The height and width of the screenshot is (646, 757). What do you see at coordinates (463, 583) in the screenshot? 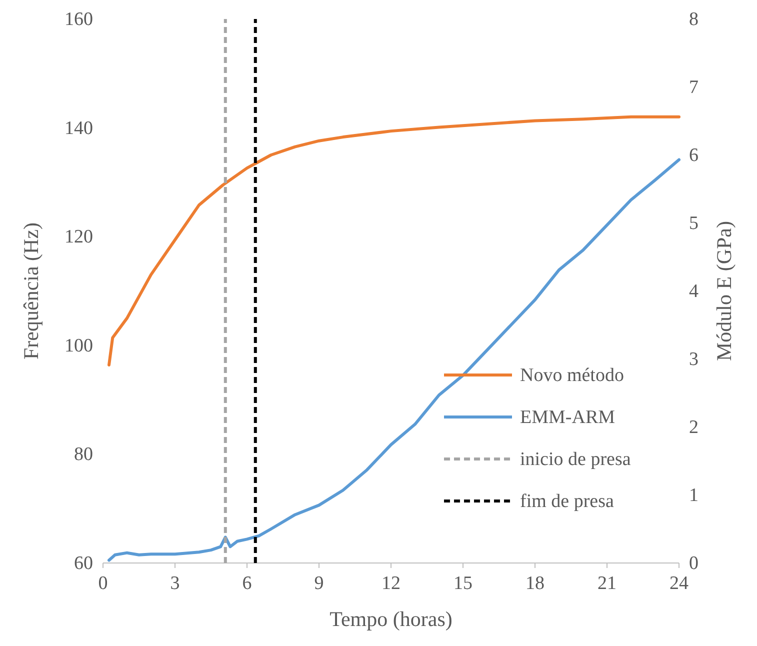
I see `x-tick-label: 15` at bounding box center [463, 583].